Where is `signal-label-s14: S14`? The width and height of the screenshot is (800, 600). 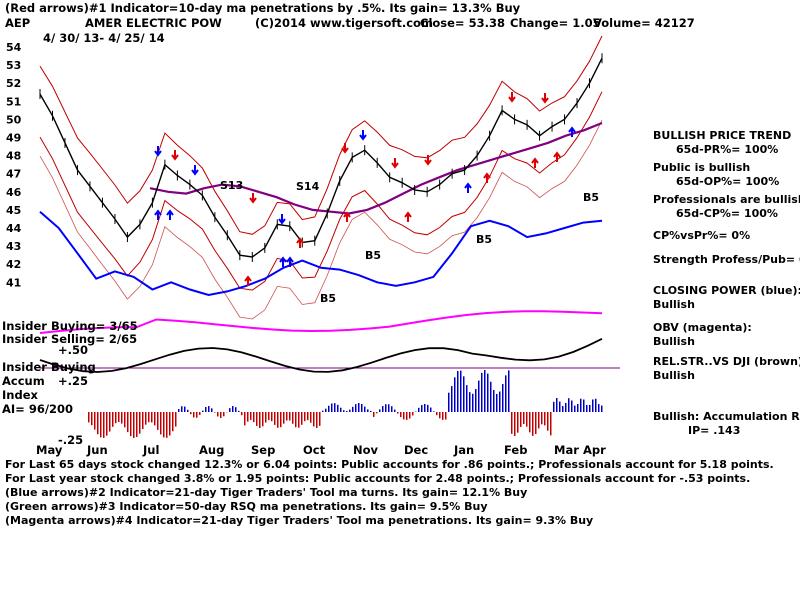 signal-label-s14: S14 is located at coordinates (308, 186).